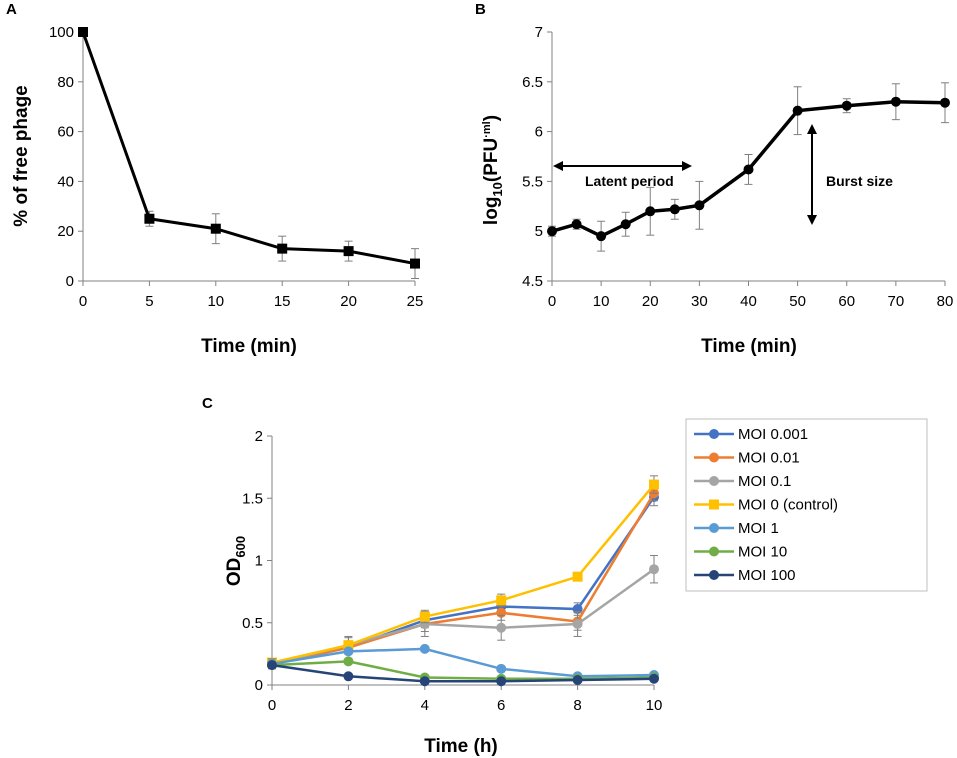  I want to click on latent-period-label: Latent period, so click(629, 181).